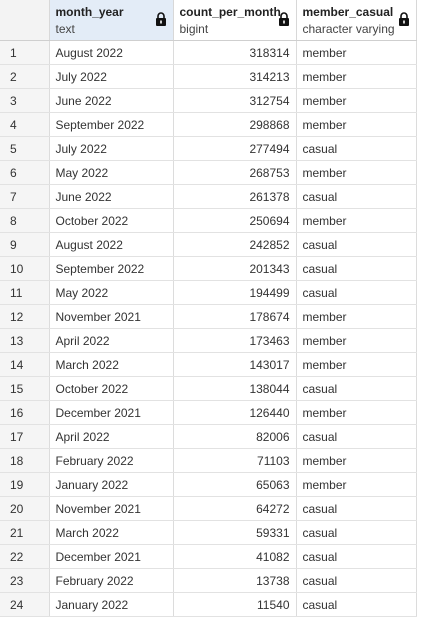  What do you see at coordinates (235, 580) in the screenshot?
I see `cell-count-per-month: 13738` at bounding box center [235, 580].